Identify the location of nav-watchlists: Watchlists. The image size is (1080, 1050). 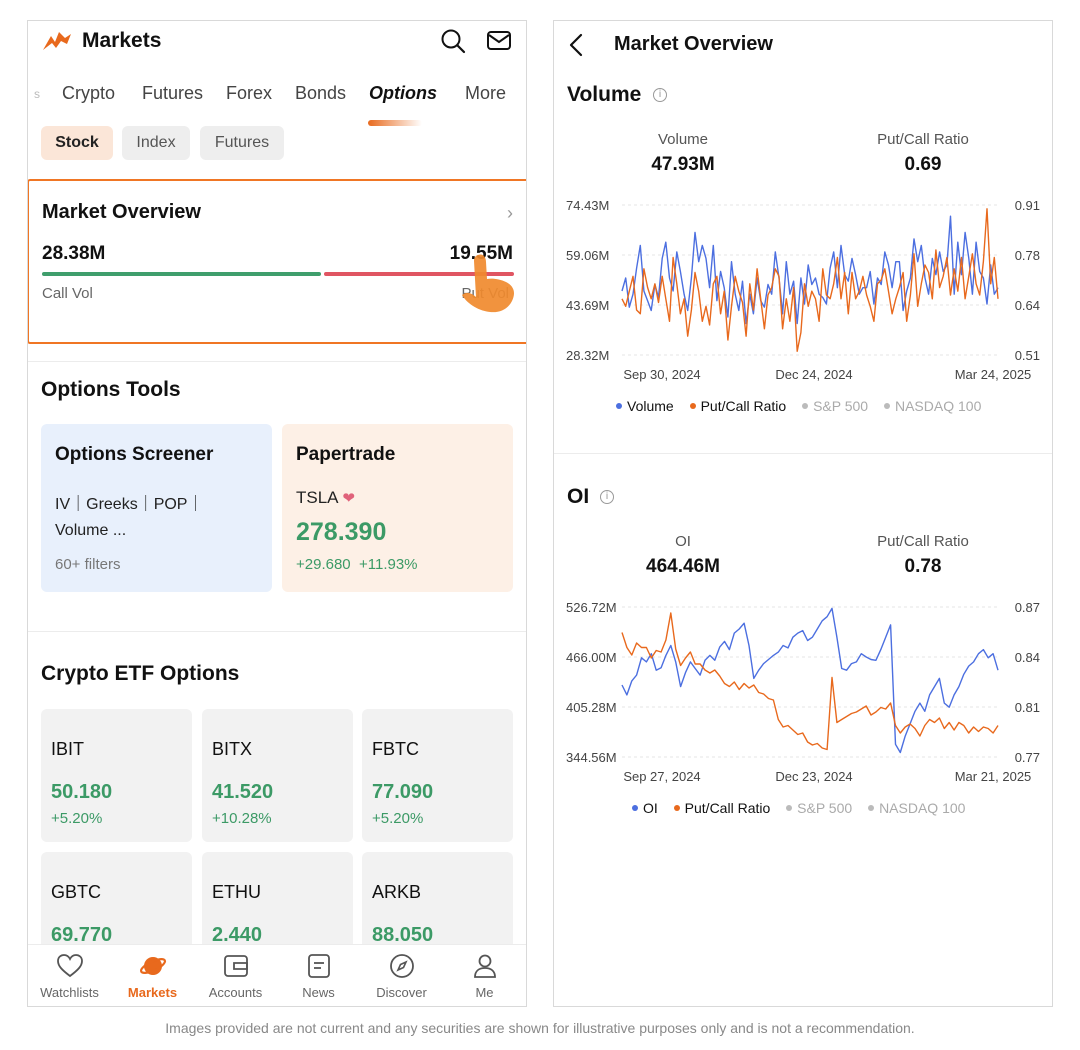
(69, 975).